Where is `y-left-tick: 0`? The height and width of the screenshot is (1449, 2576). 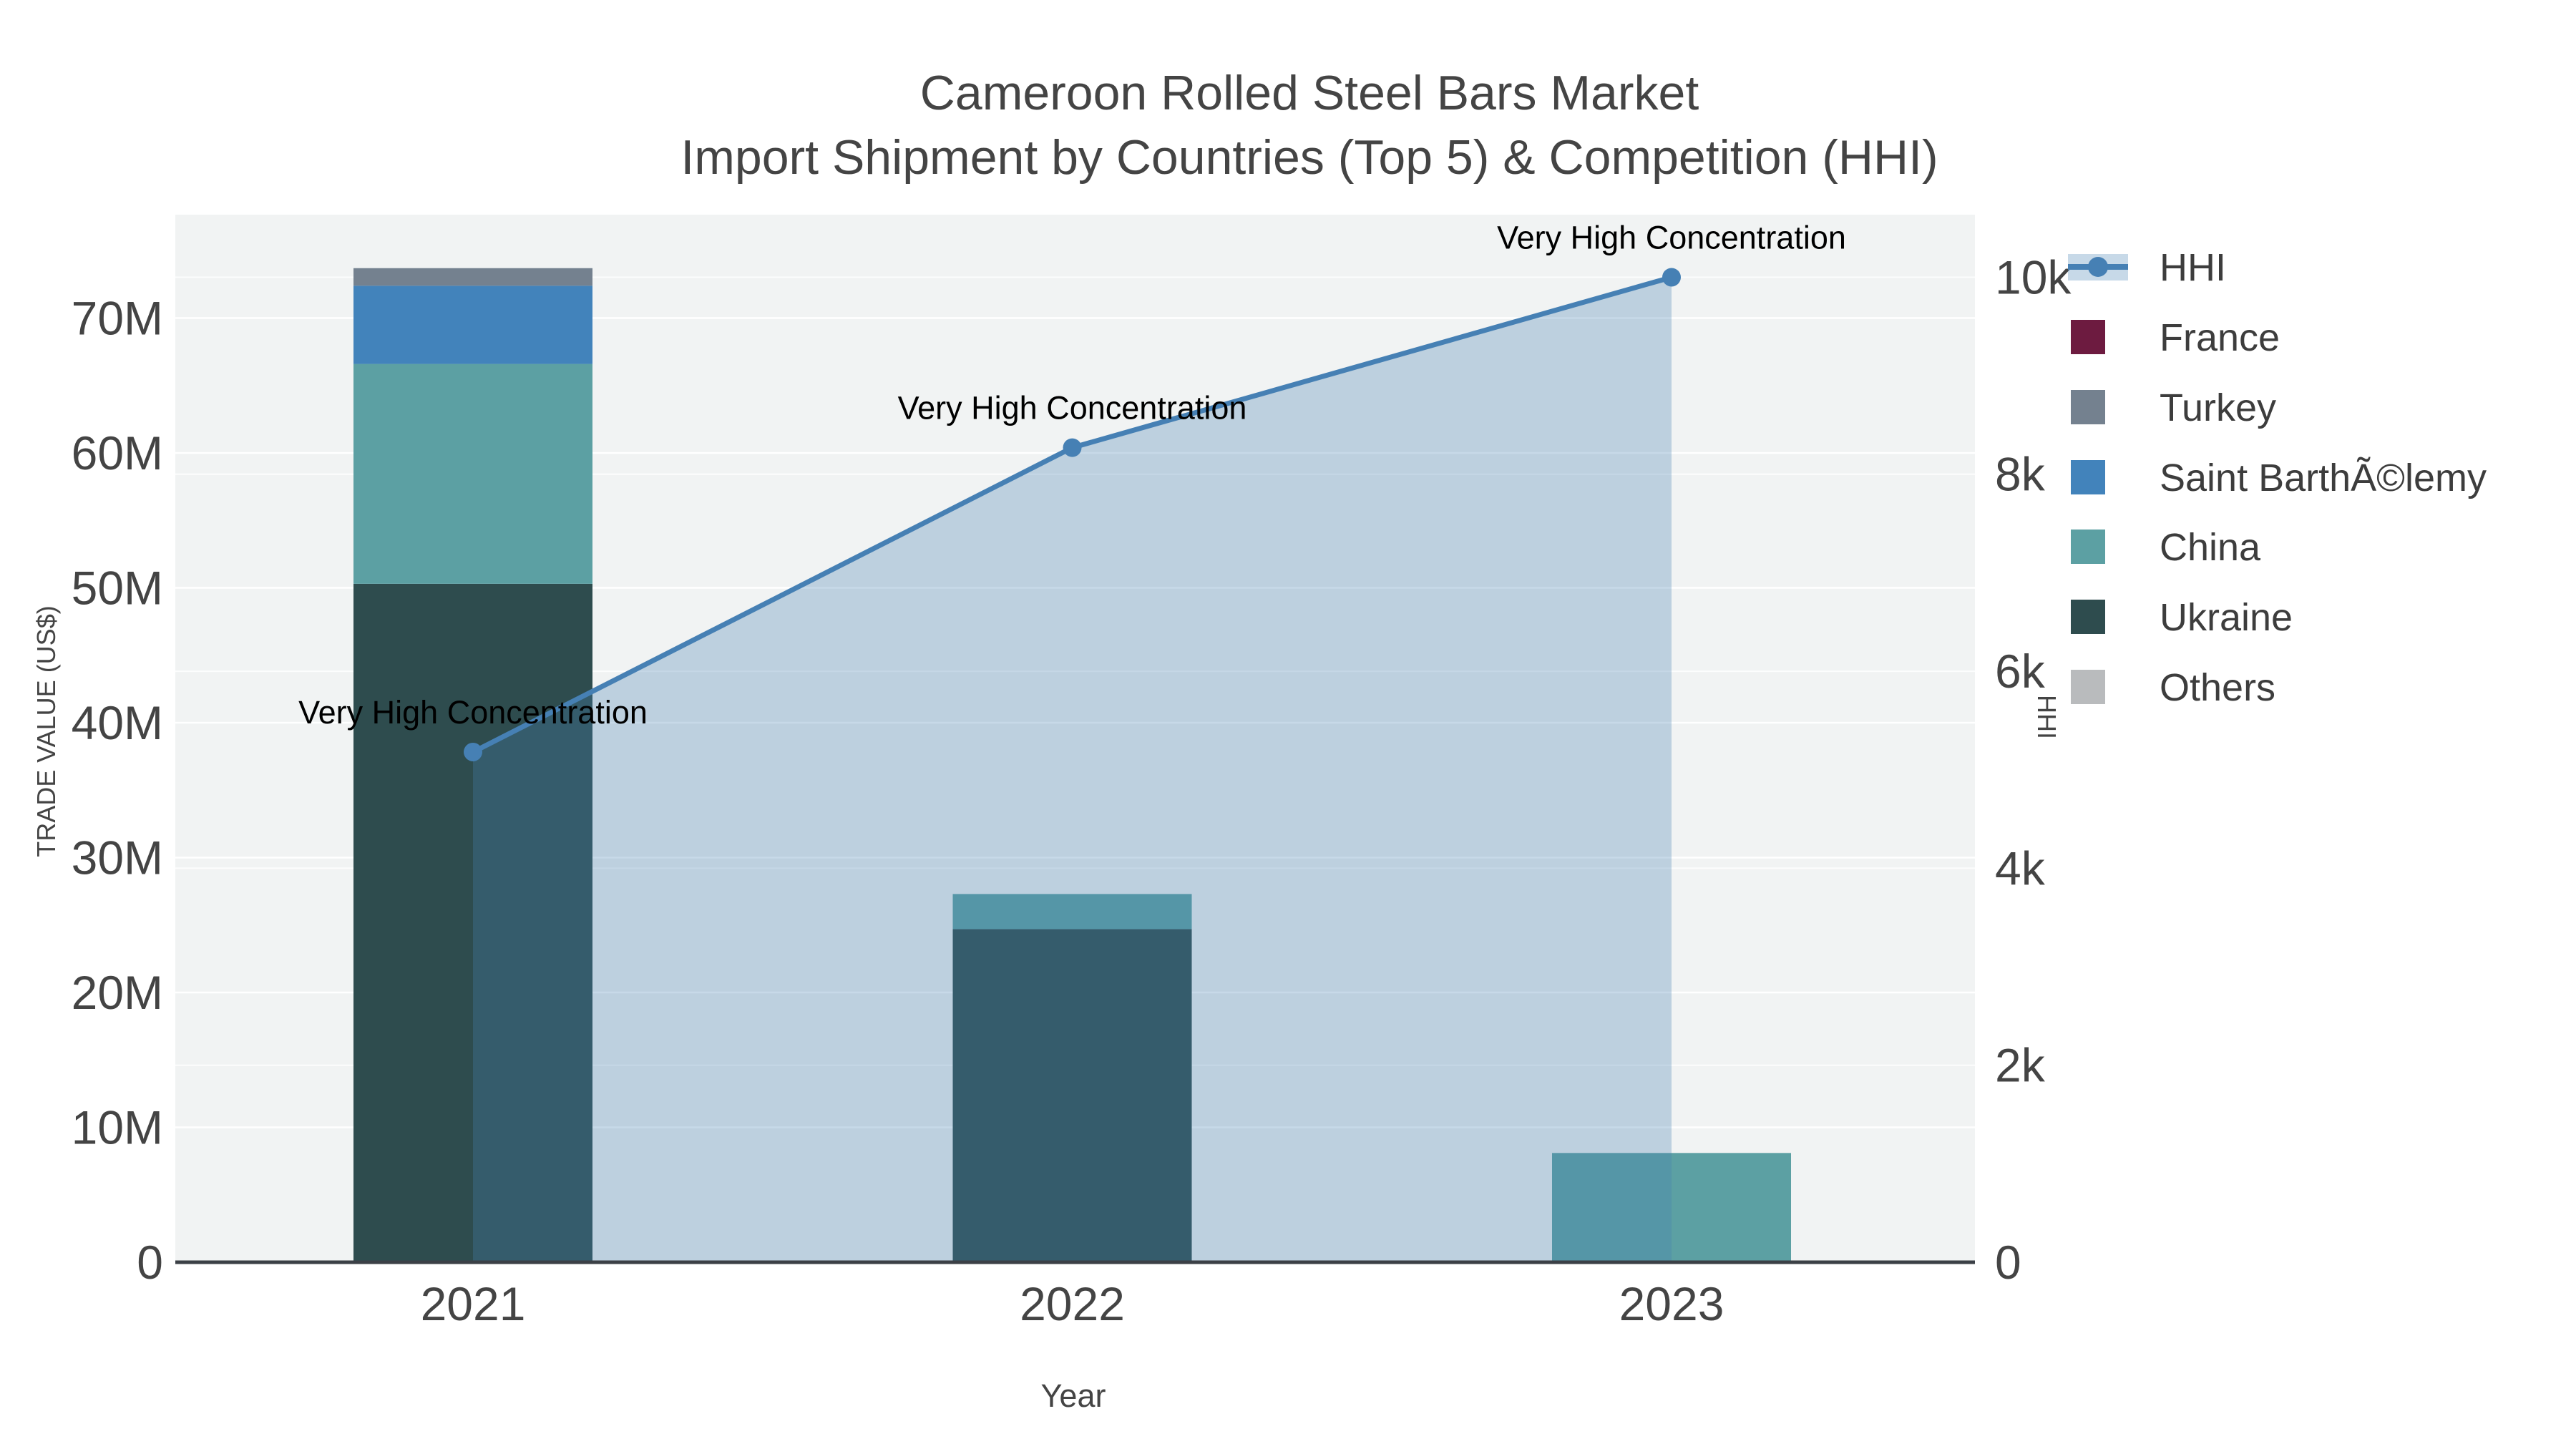
y-left-tick: 0 is located at coordinates (150, 1262).